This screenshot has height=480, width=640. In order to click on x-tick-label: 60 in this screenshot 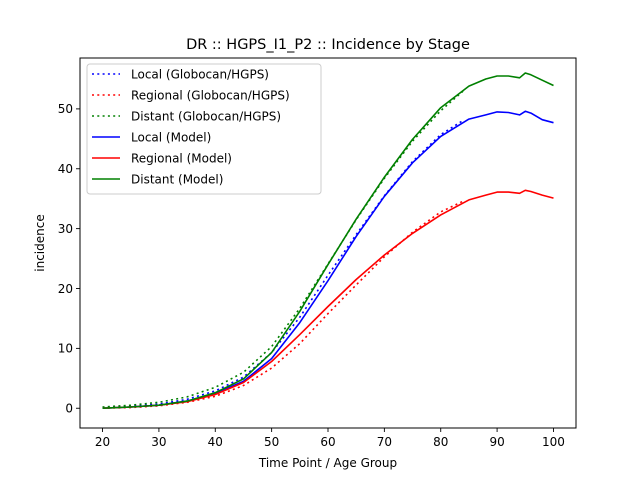, I will do `click(327, 442)`.